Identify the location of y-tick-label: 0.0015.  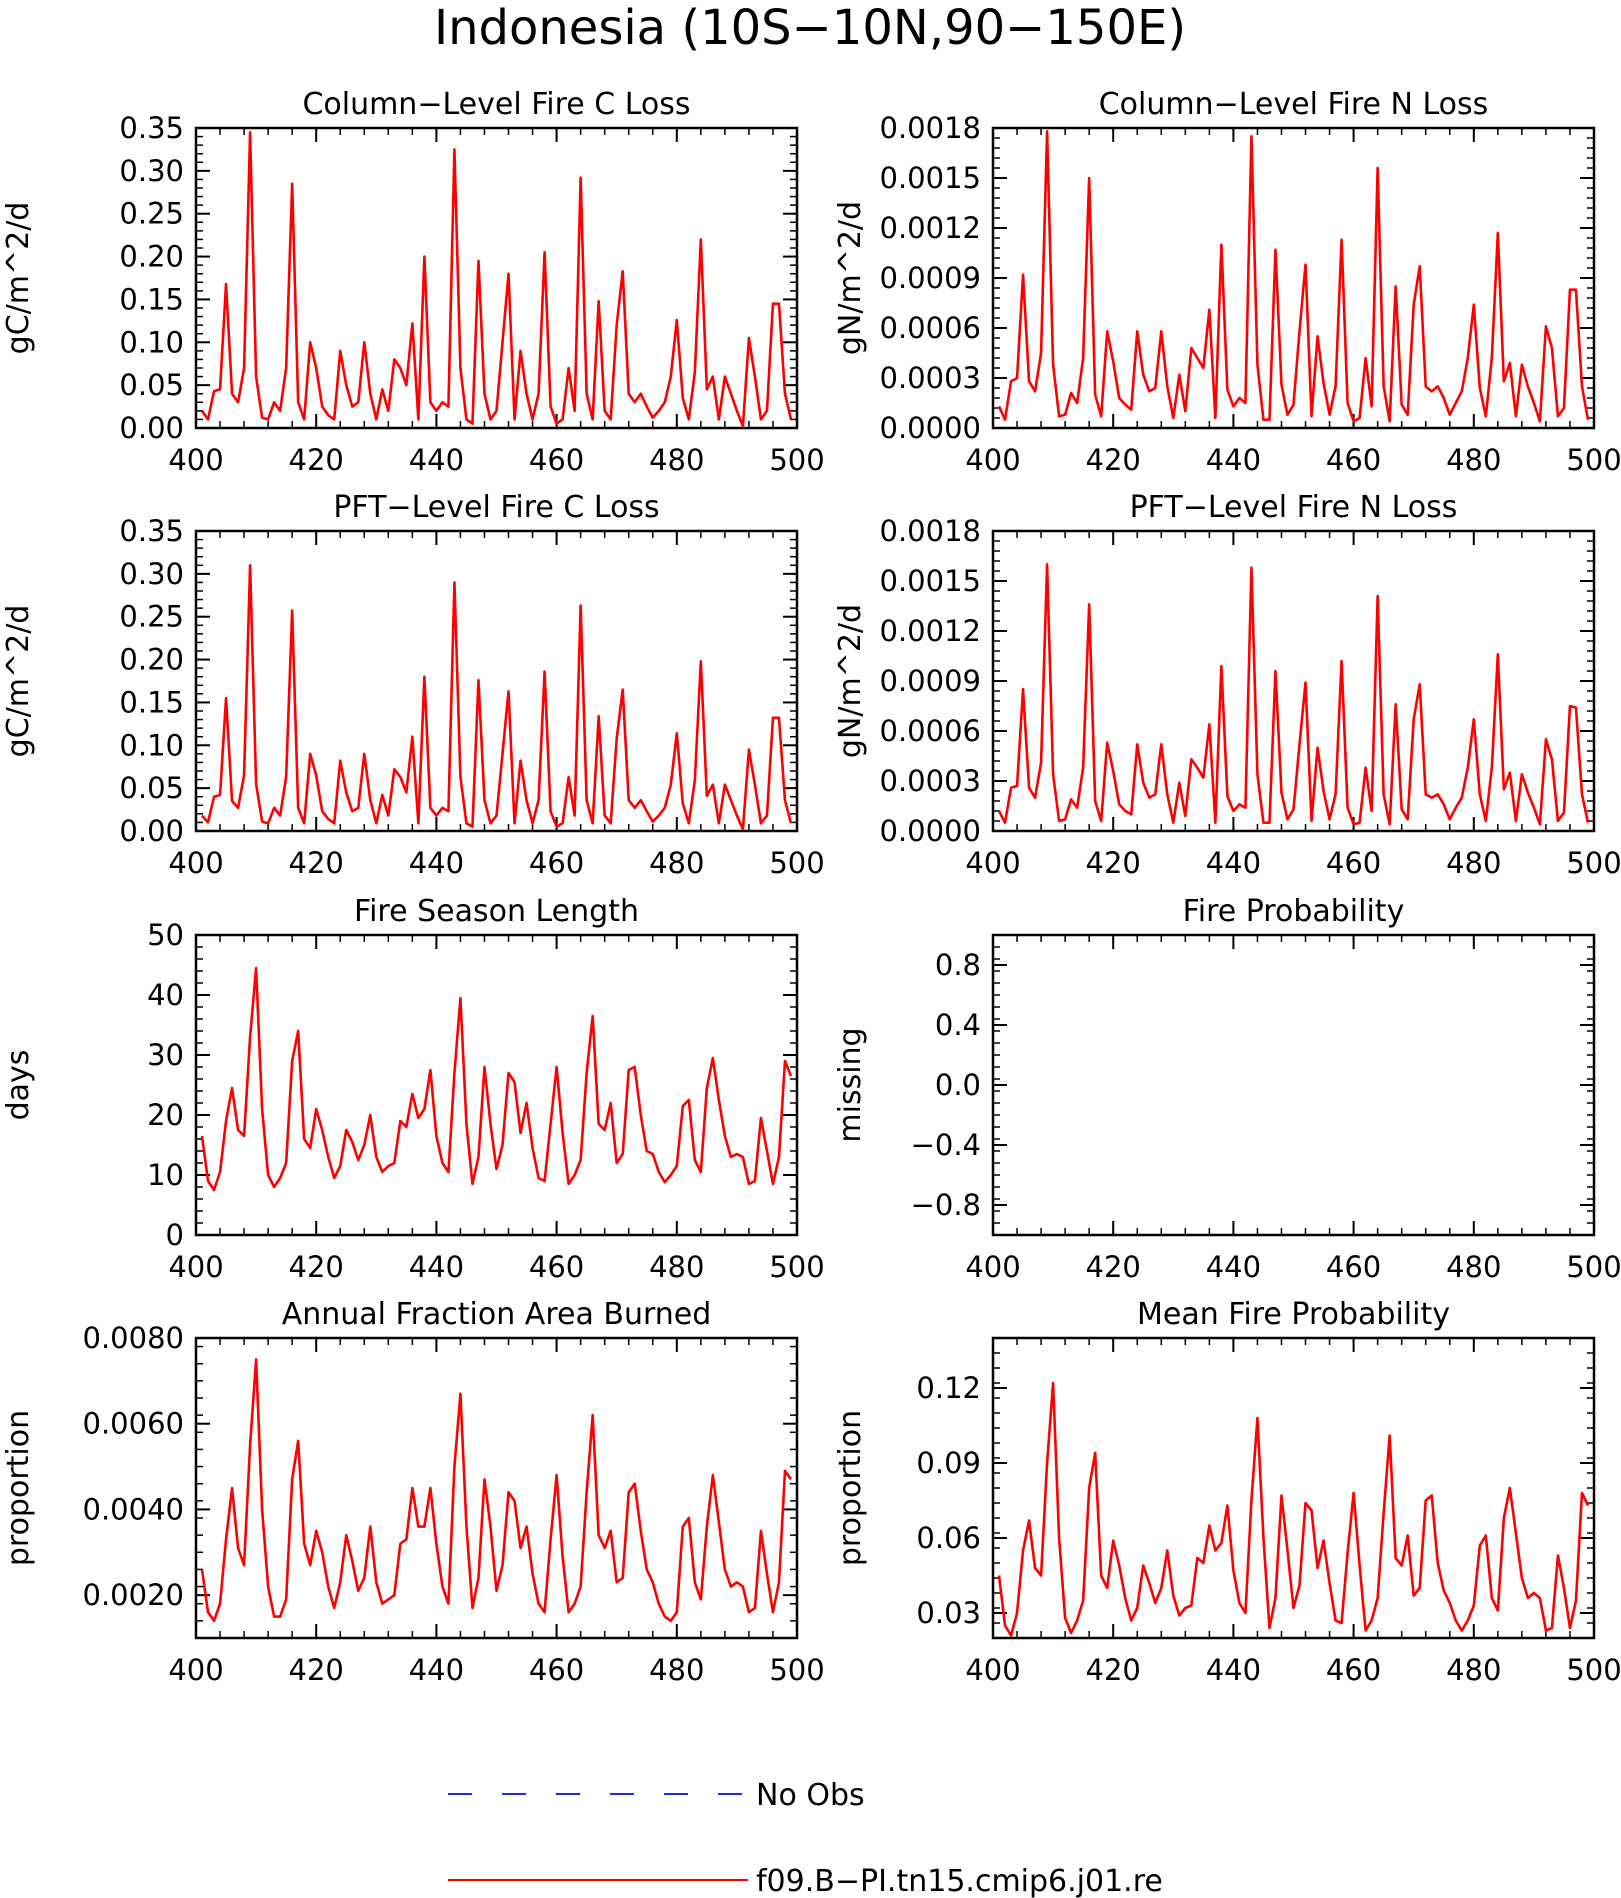
(930, 178).